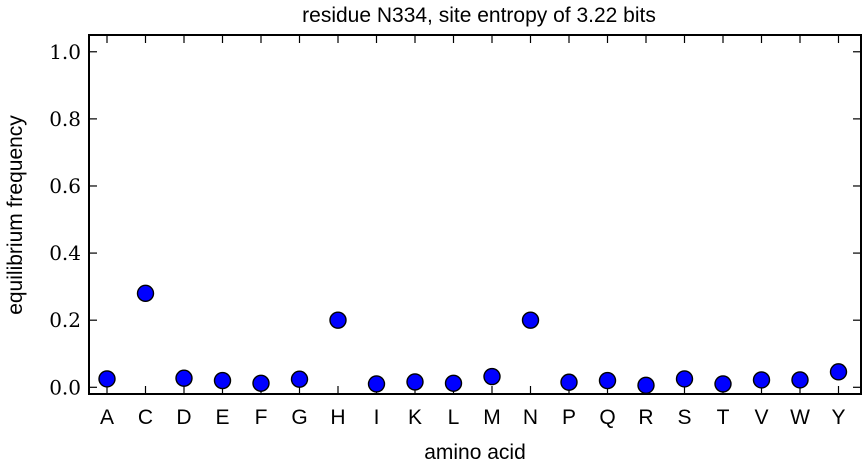 This screenshot has height=462, width=863. What do you see at coordinates (65, 387) in the screenshot?
I see `y-tick-label: 0.0` at bounding box center [65, 387].